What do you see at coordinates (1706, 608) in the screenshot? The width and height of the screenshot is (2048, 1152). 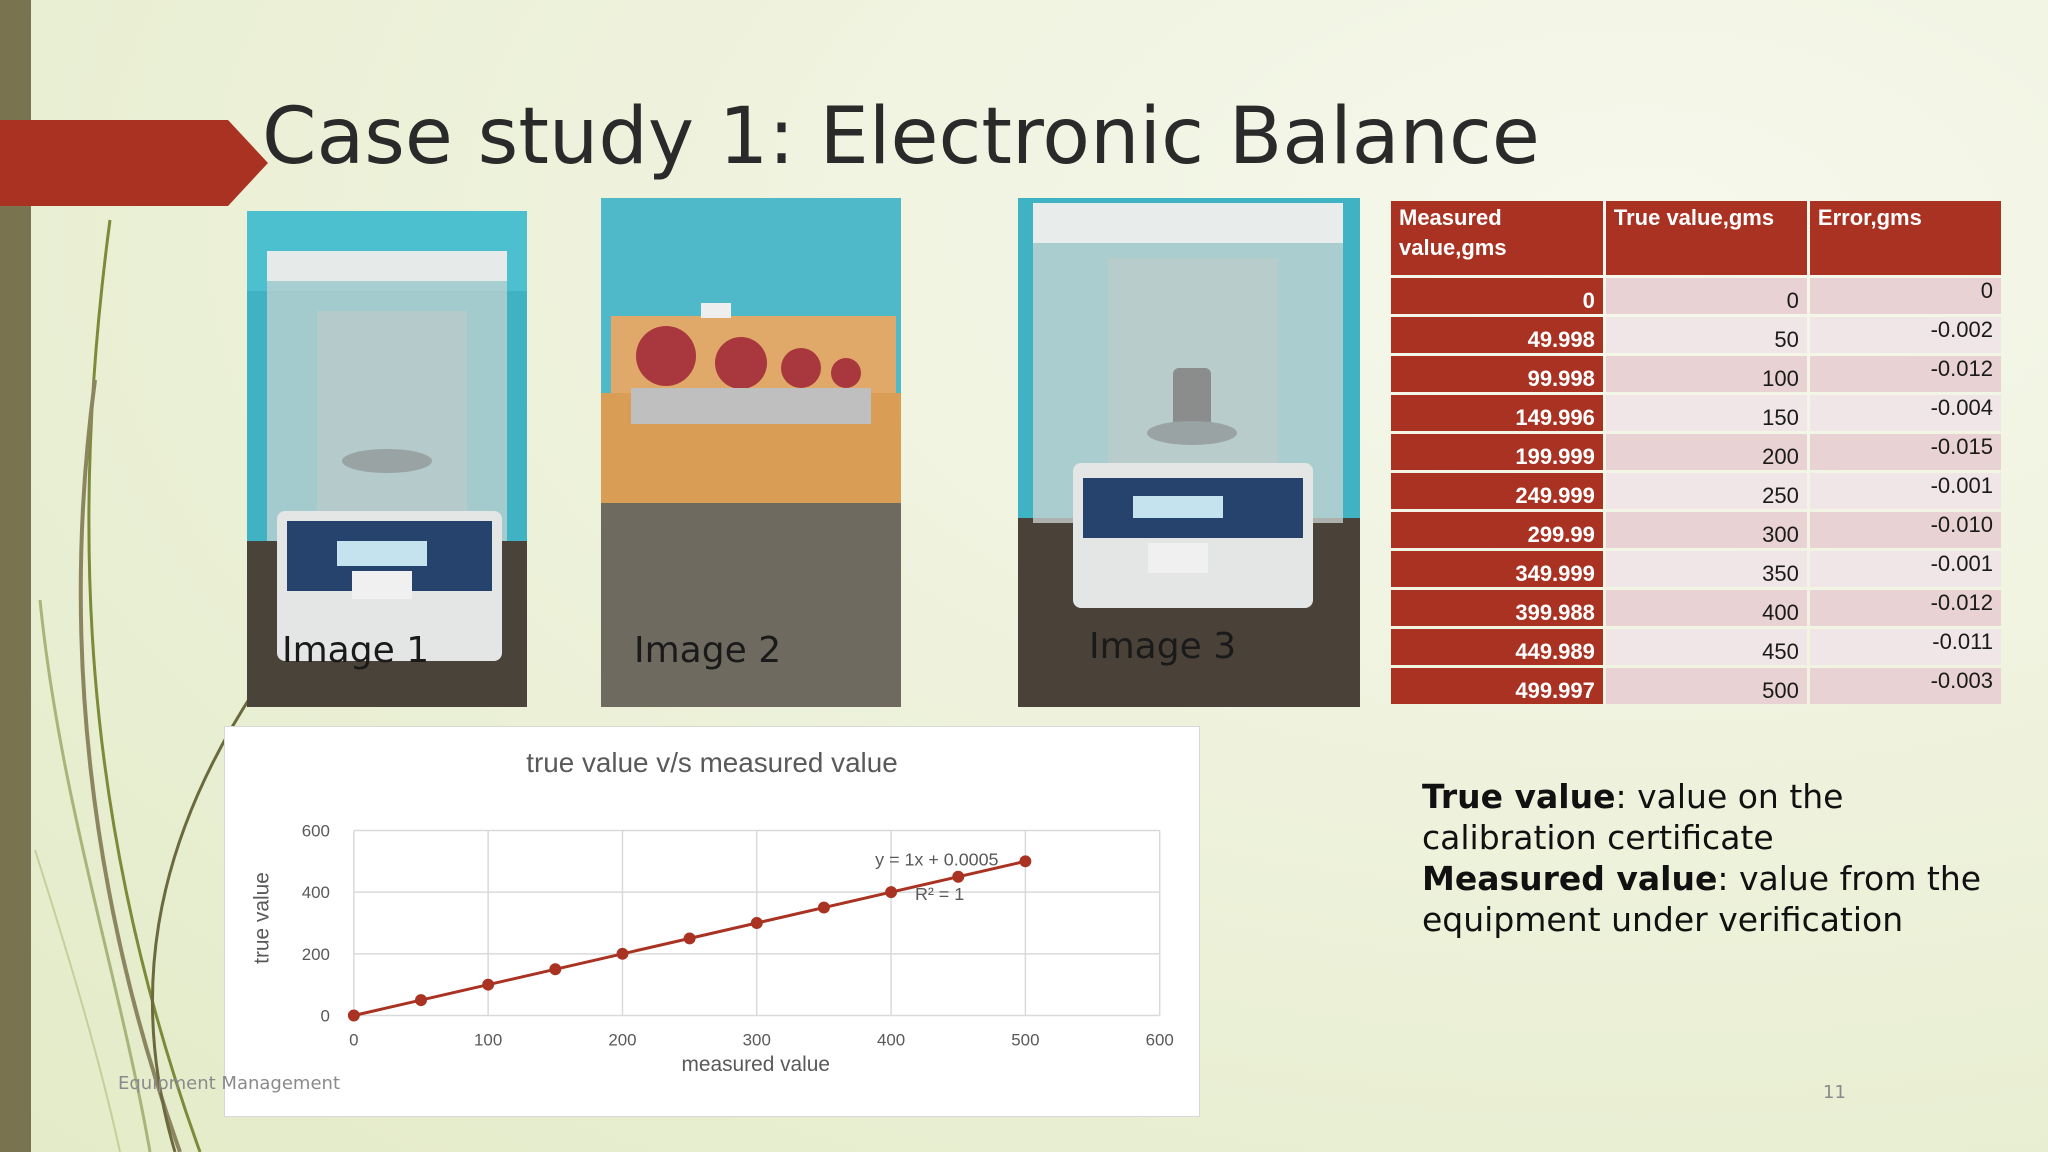 I see `true-cell: 400` at bounding box center [1706, 608].